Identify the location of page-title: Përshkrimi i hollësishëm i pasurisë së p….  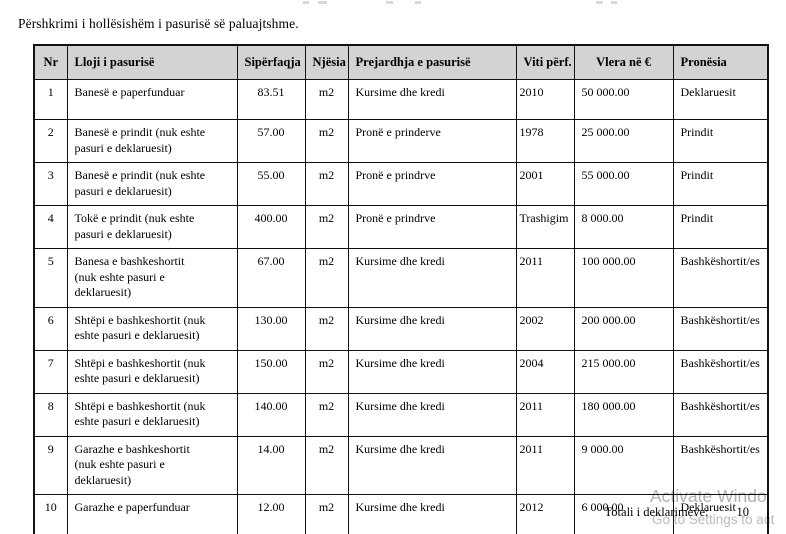
(158, 23).